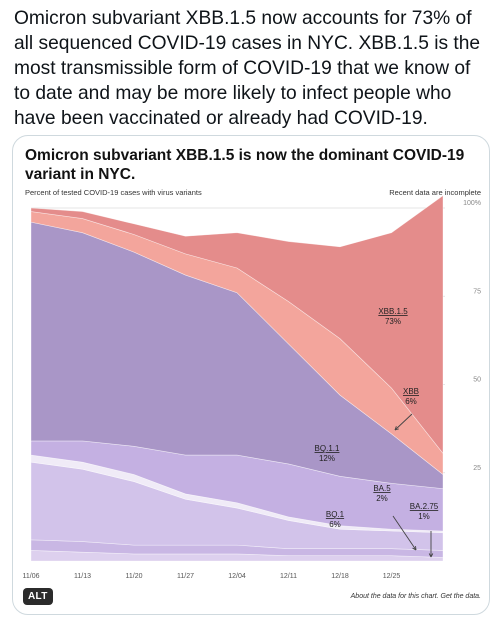  What do you see at coordinates (435, 192) in the screenshot?
I see `chart-note: Recent data are incomplete` at bounding box center [435, 192].